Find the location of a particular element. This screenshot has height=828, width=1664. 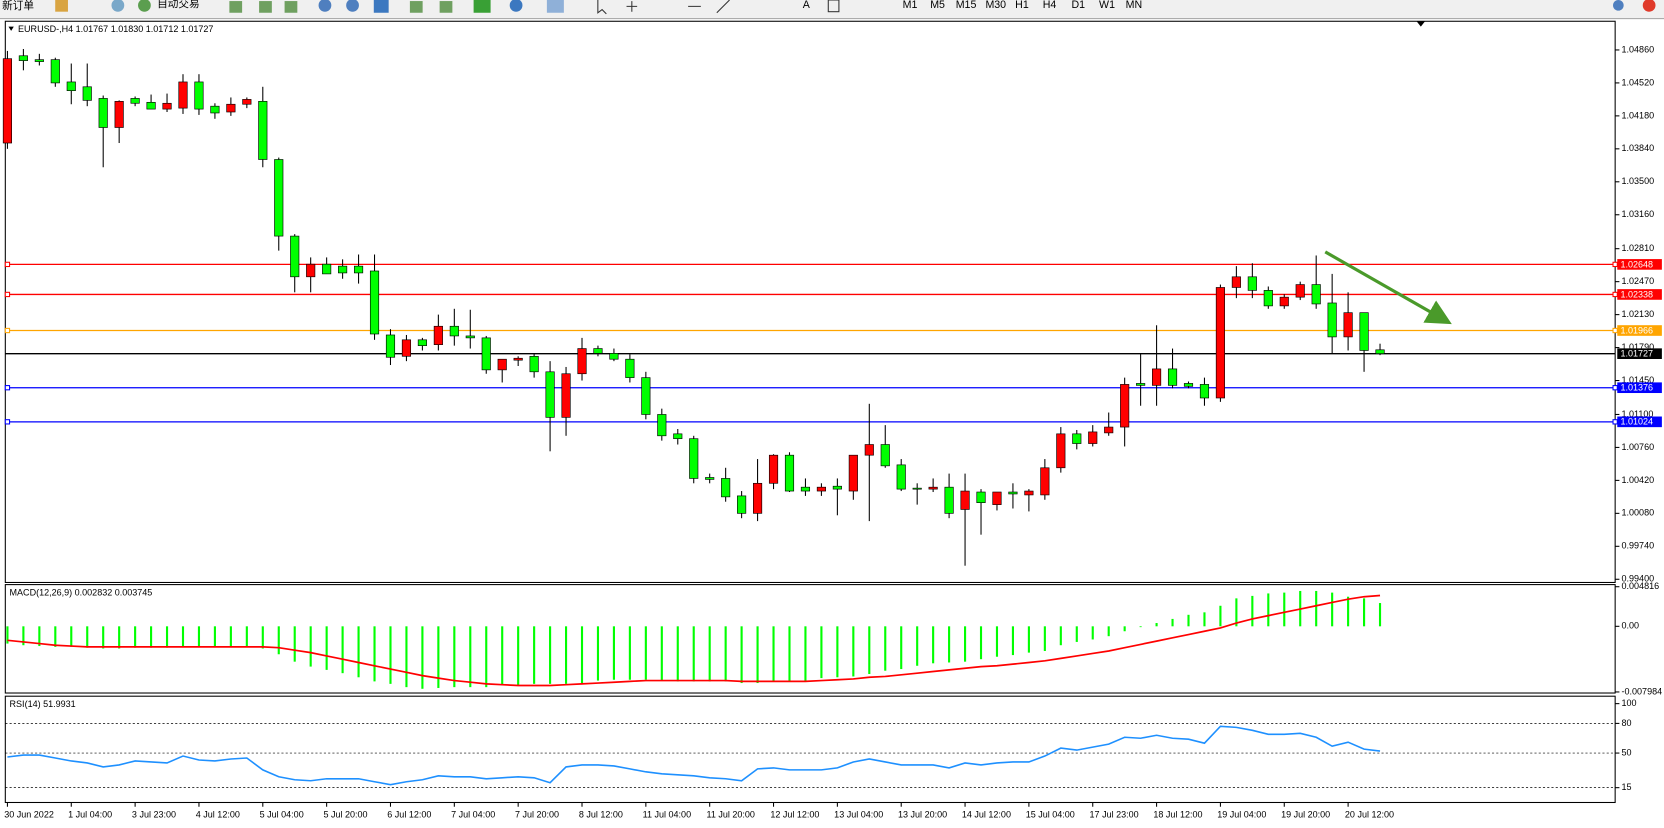

x-tick-label: 18 Jul 12:00 is located at coordinates (1177, 815).